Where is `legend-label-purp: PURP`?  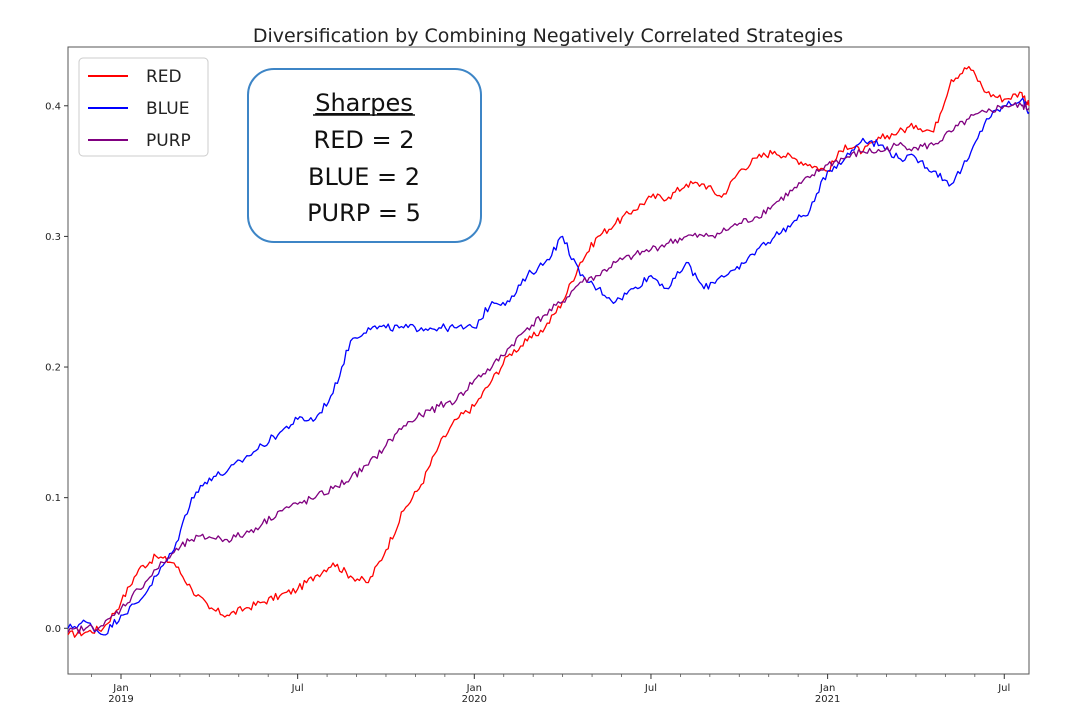
legend-label-purp: PURP is located at coordinates (168, 141).